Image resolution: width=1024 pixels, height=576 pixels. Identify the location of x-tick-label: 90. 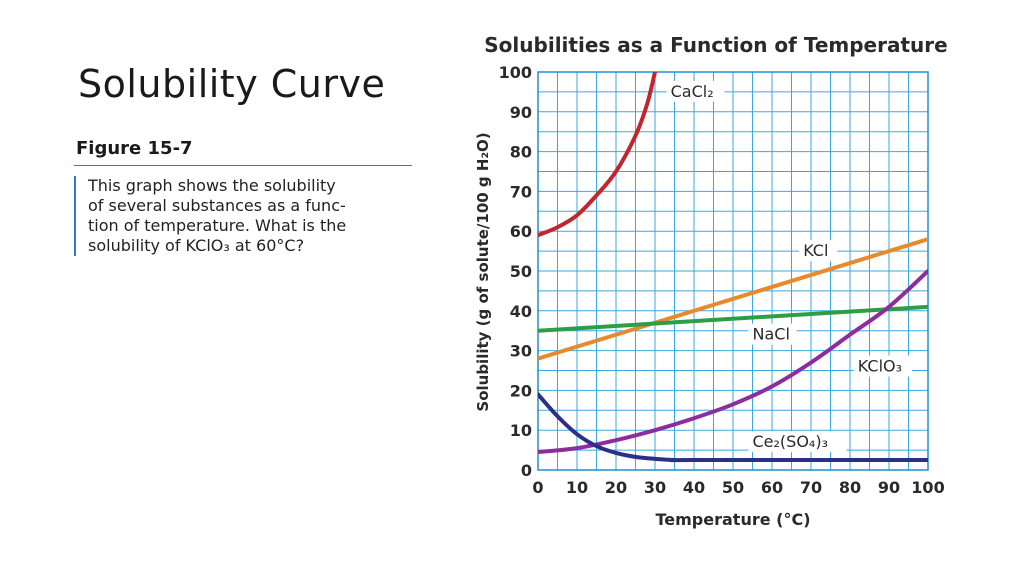
(889, 487).